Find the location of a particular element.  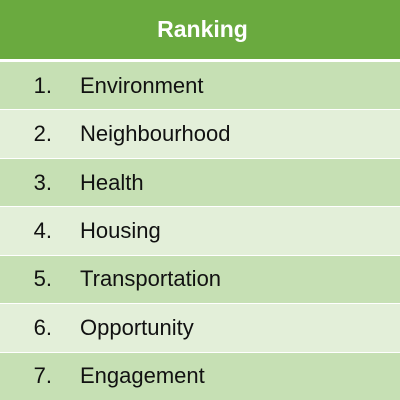

rank-label: Neighbourhood is located at coordinates (155, 134).